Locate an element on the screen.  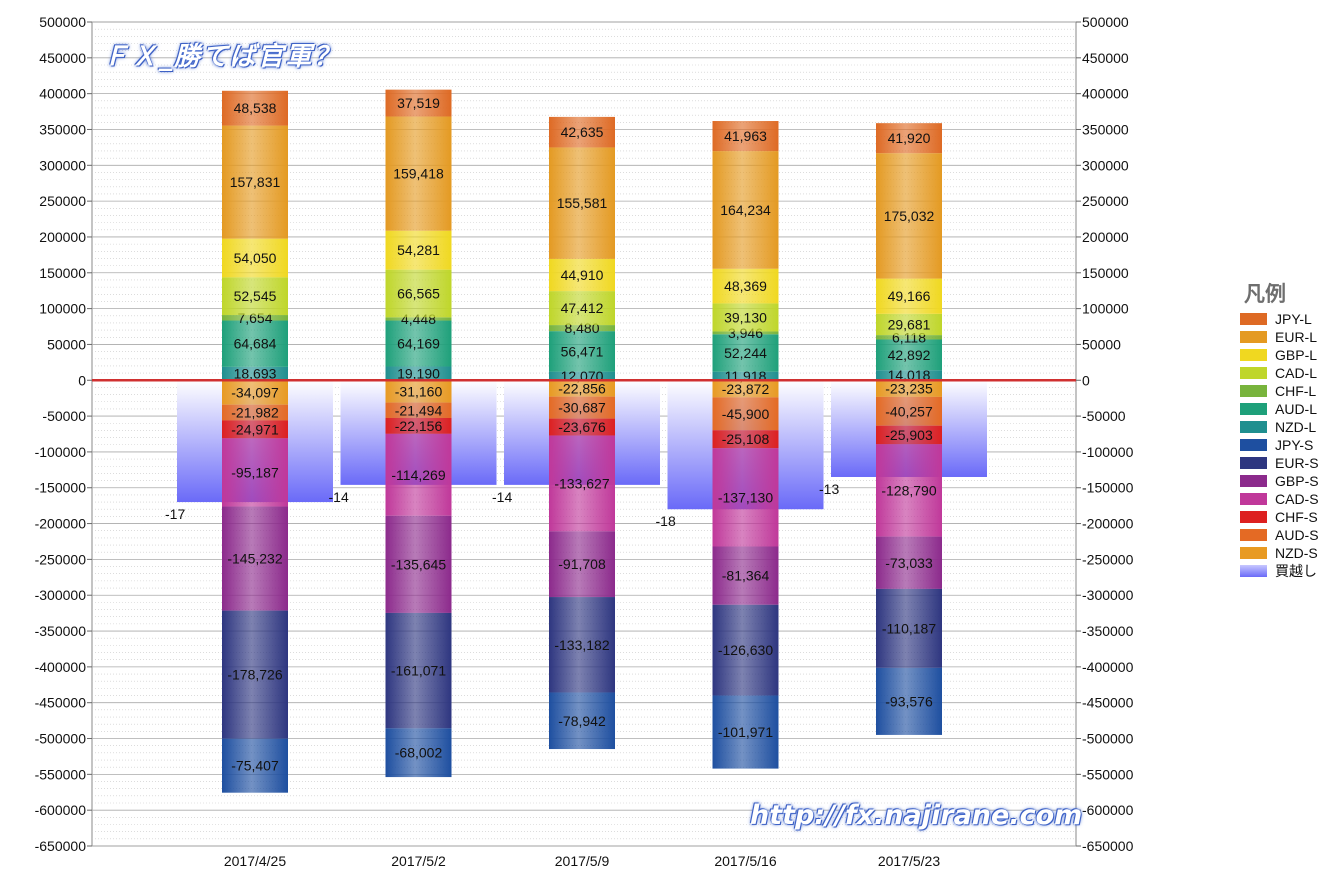
y-tick-label-left: 350000 is located at coordinates (62, 129).